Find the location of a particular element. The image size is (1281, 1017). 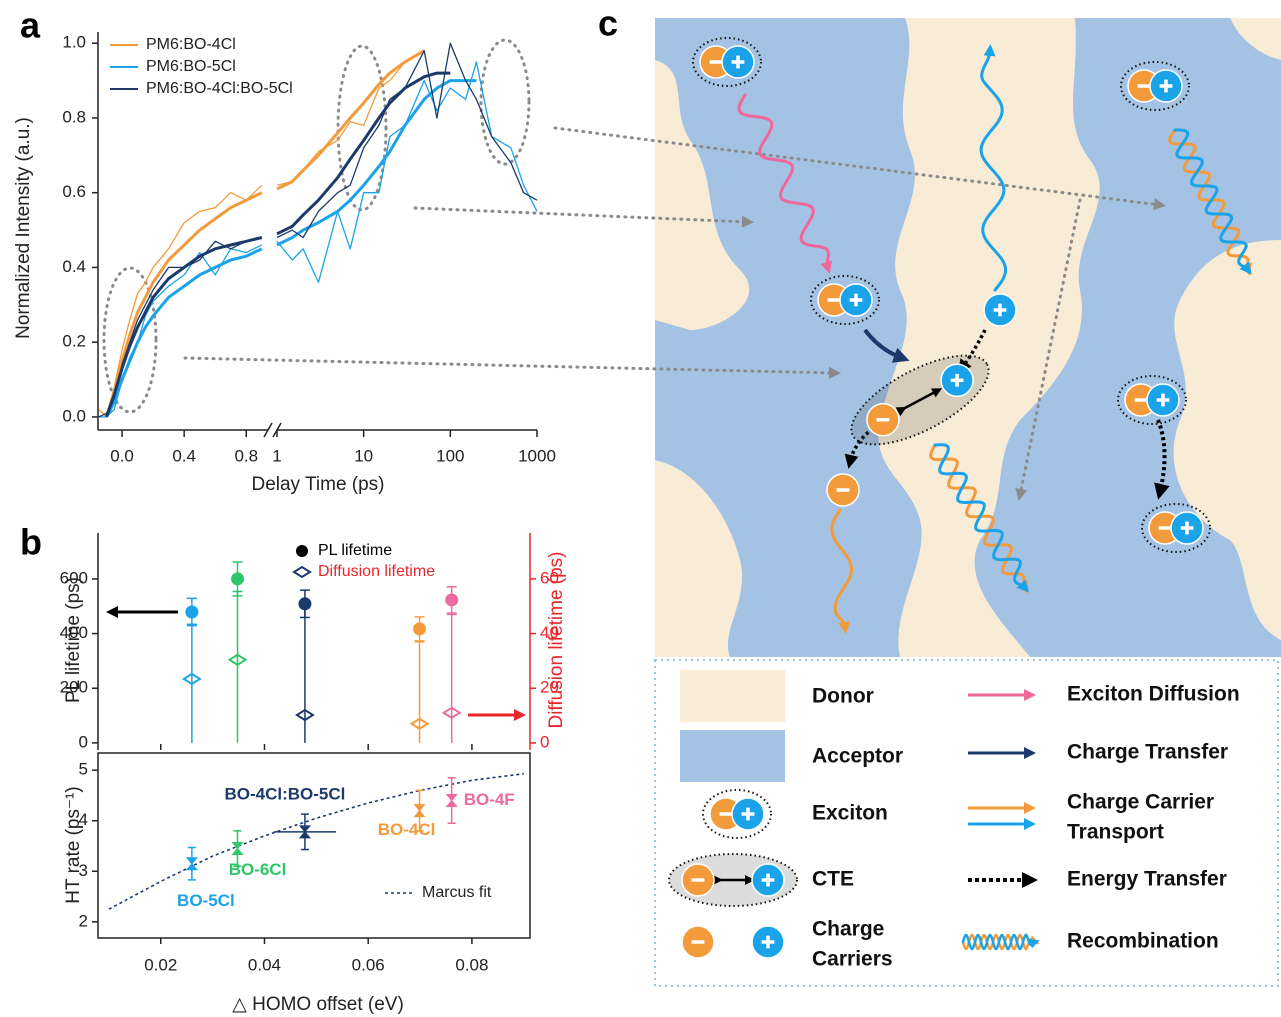

x-tick-label: 0.4 is located at coordinates (184, 455).